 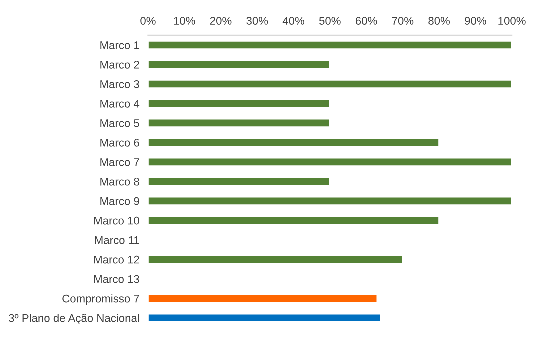 I want to click on y-tick-label: Marco 12, so click(x=117, y=260).